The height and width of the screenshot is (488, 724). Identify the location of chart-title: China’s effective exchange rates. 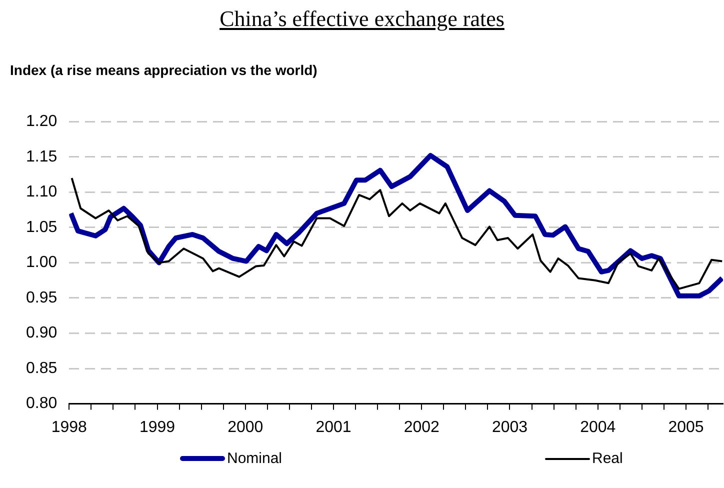
(362, 19).